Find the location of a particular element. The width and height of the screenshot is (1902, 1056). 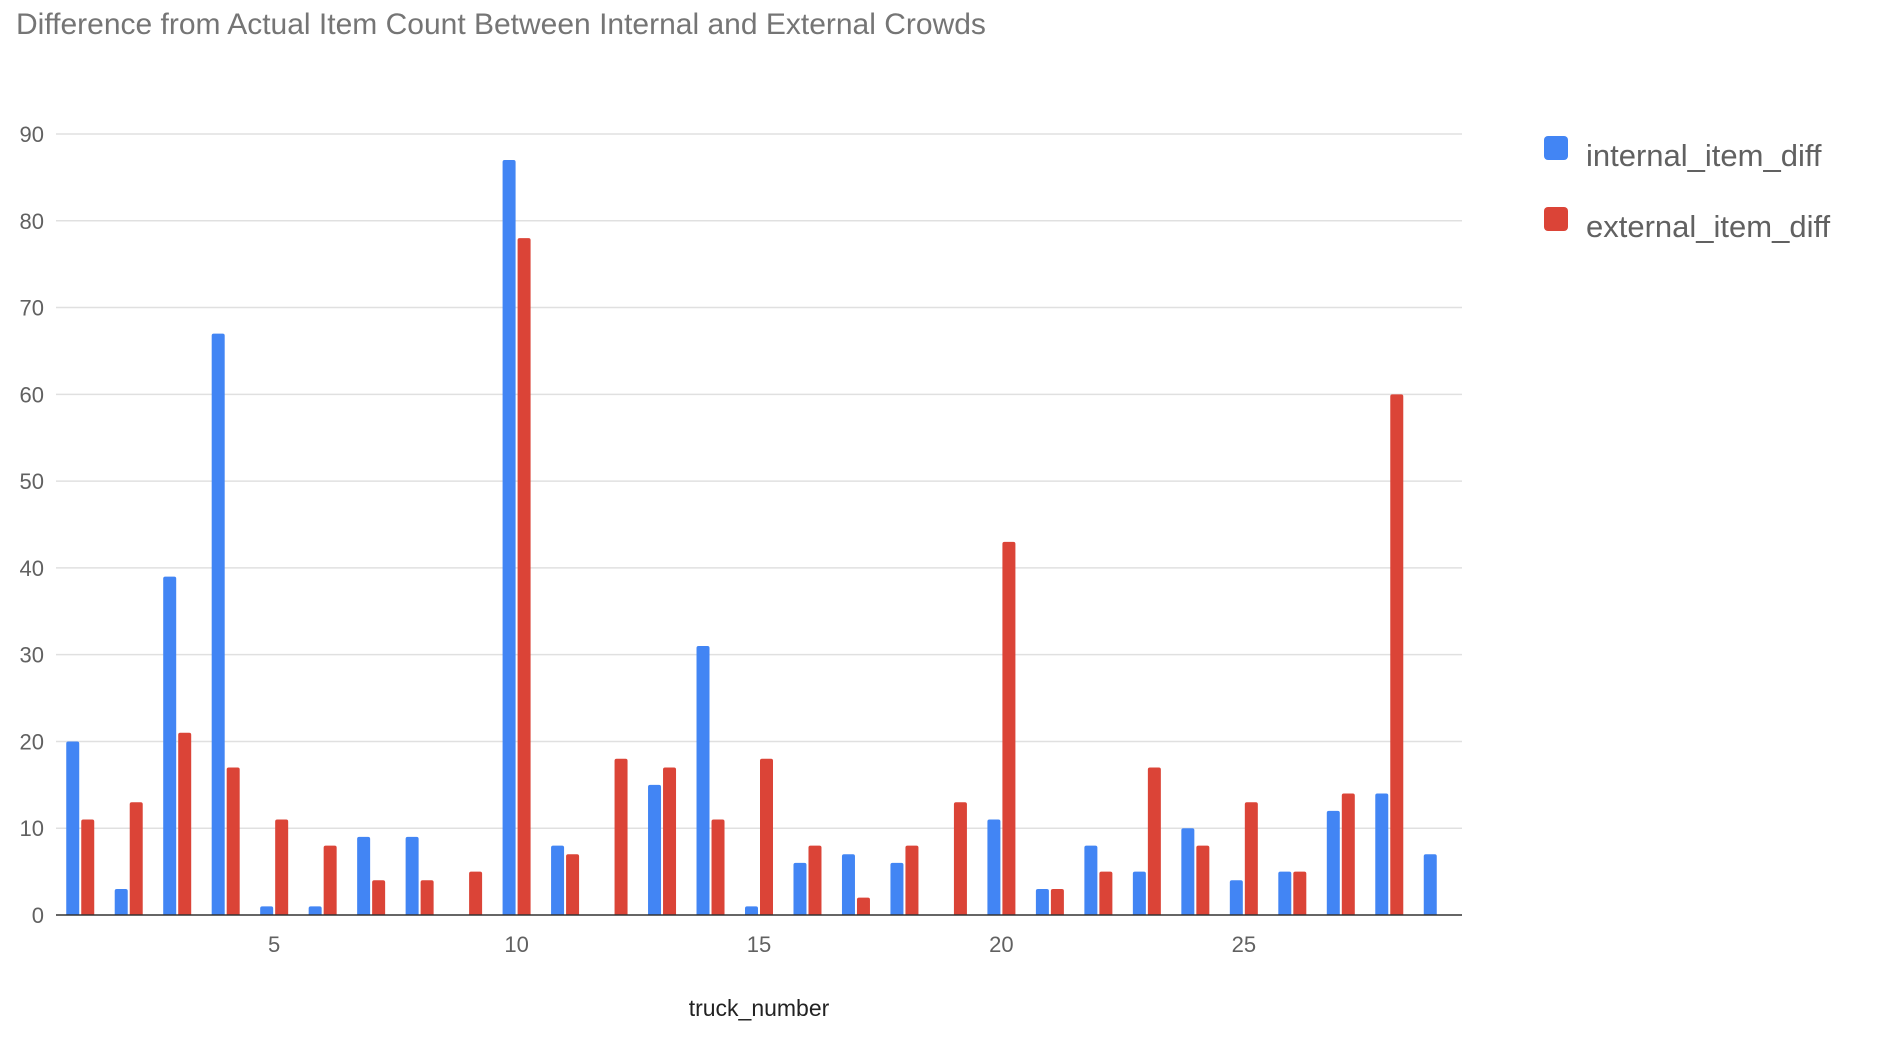

x-tick-label: 25 is located at coordinates (1244, 944).